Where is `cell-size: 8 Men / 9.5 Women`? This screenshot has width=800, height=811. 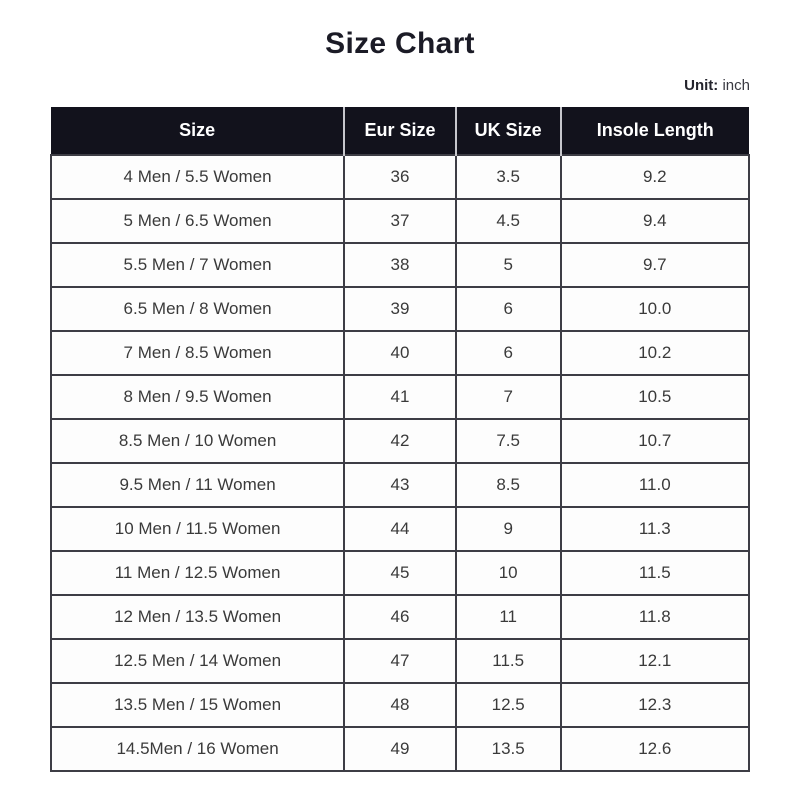
cell-size: 8 Men / 9.5 Women is located at coordinates (197, 397).